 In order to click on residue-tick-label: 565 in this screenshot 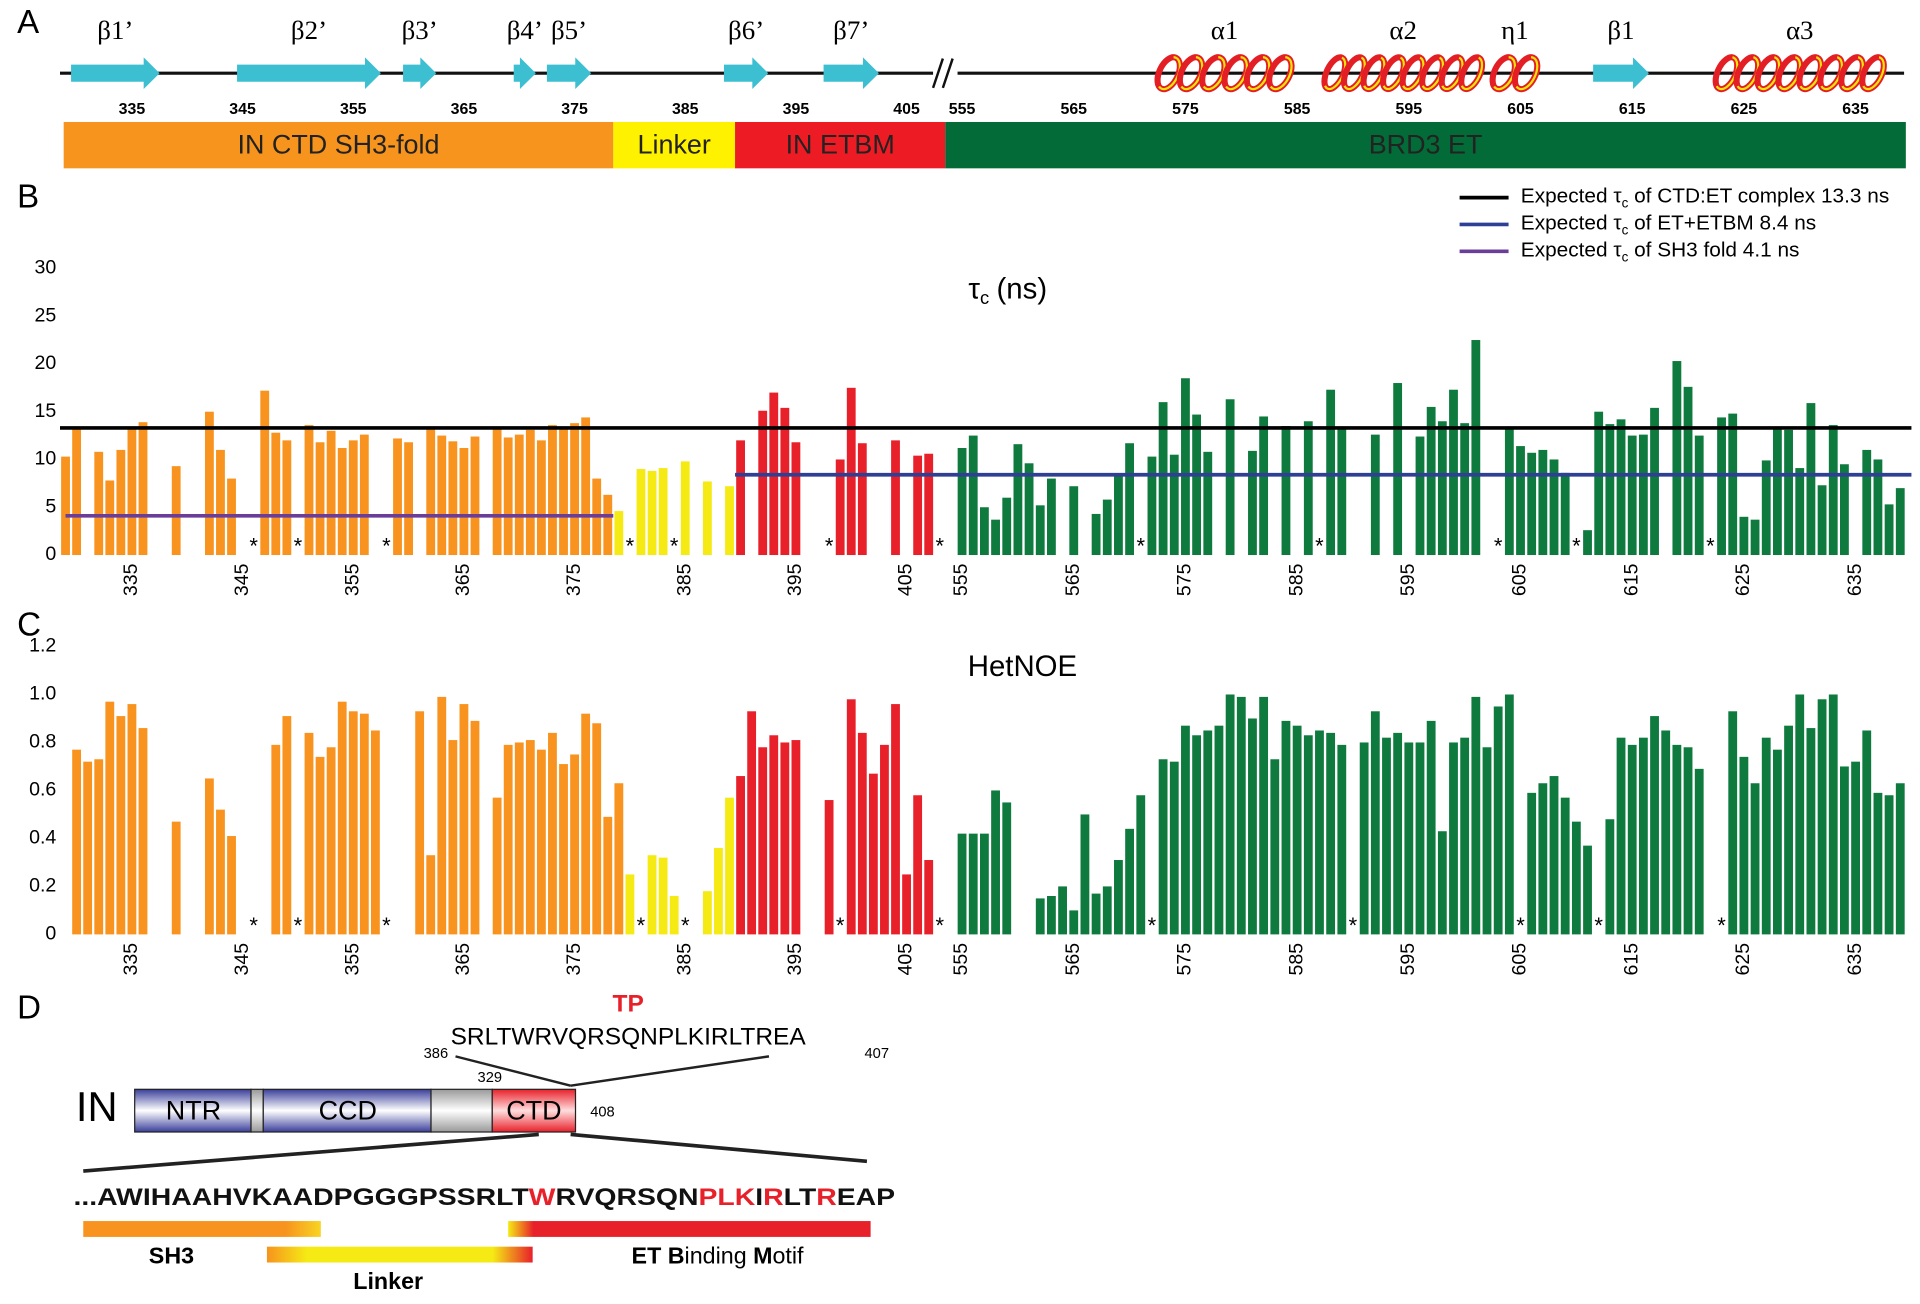, I will do `click(1073, 109)`.